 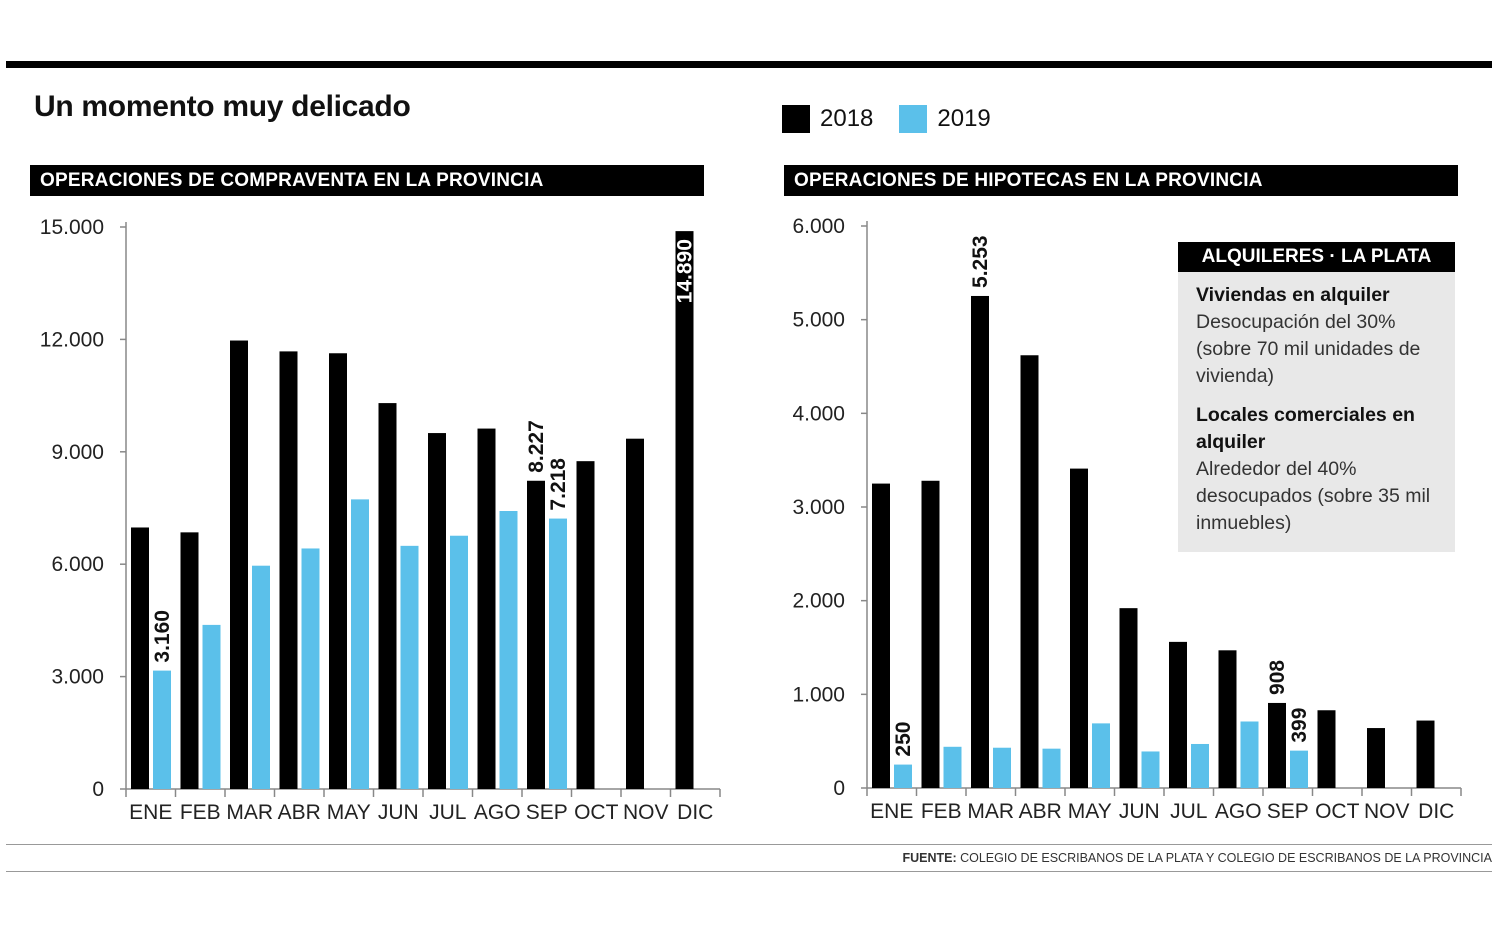 I want to click on hipotecas-x-tick-label: DIC, so click(x=1436, y=811).